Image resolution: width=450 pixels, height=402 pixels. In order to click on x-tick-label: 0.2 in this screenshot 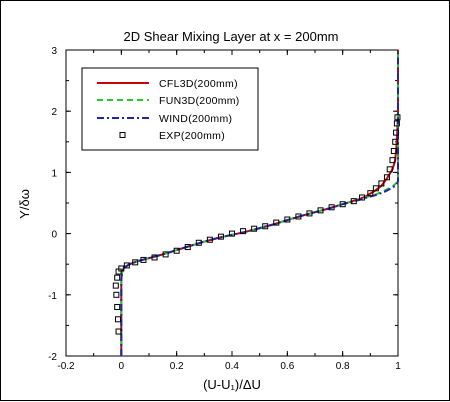, I will do `click(177, 366)`.